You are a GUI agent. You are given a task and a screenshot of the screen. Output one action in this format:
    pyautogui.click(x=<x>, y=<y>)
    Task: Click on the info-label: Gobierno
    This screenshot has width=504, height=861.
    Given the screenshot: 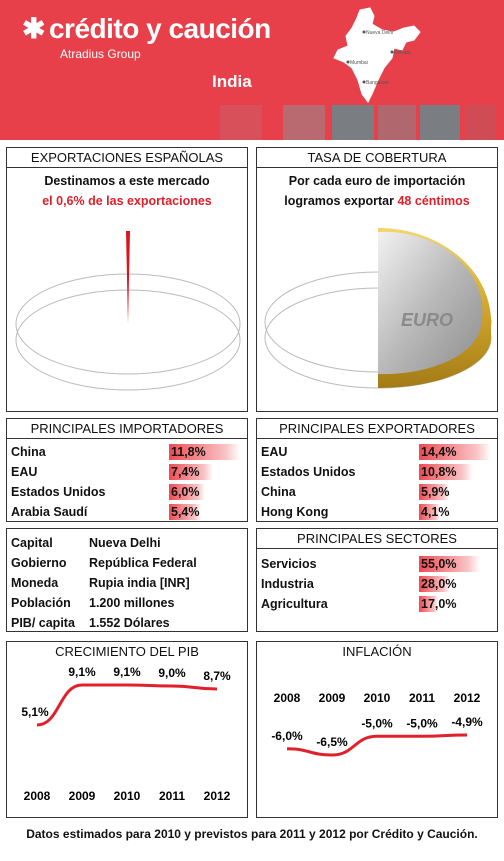 What is the action you would take?
    pyautogui.click(x=39, y=563)
    